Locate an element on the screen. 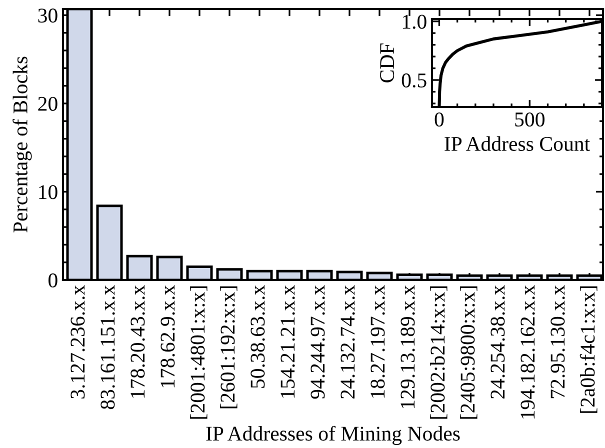  x-tick-label: [2001:4801:x:x] is located at coordinates (199, 352).